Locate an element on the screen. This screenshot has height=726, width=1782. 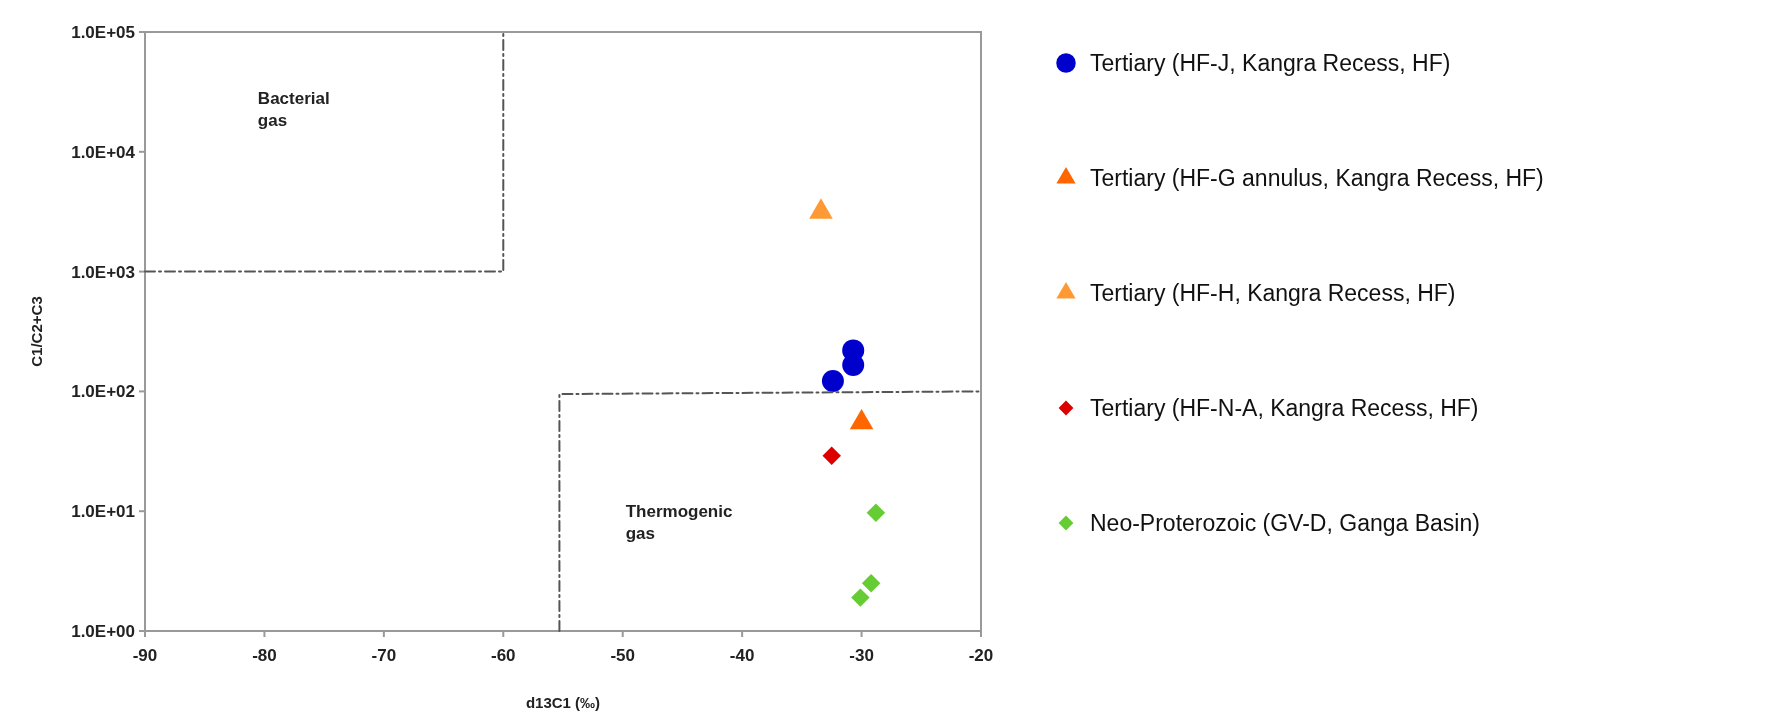
y-tick-label: 1.0E+03 is located at coordinates (103, 272).